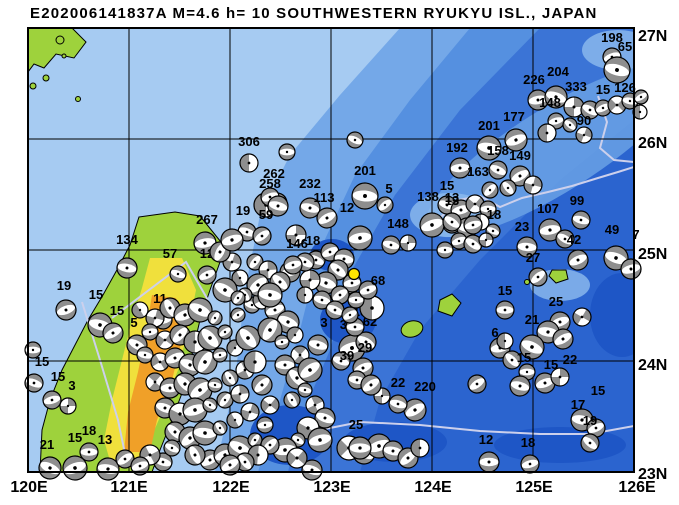  Describe the element at coordinates (548, 208) in the screenshot. I see `event-label: 107` at that location.